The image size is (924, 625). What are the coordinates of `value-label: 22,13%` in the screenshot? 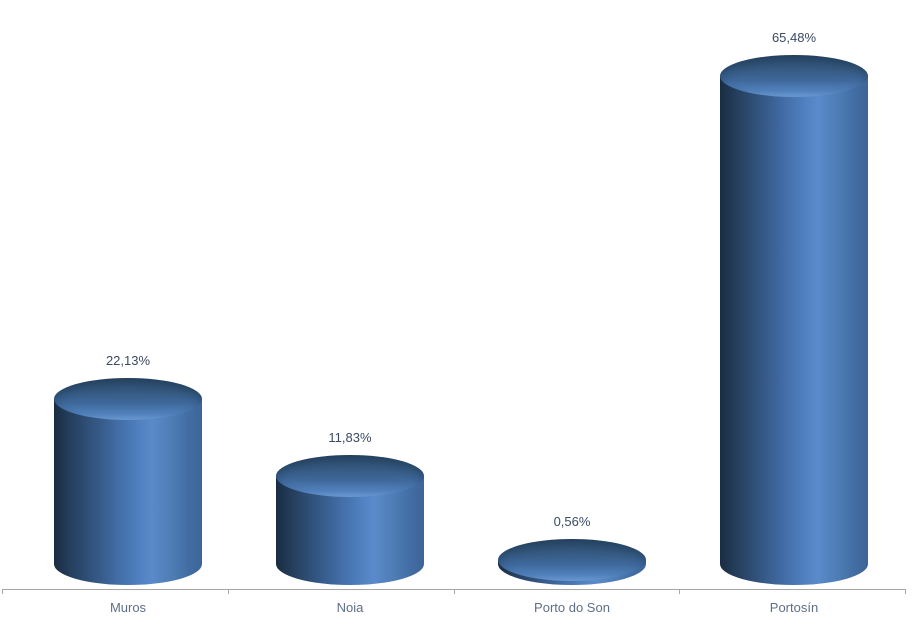 It's located at (128, 361).